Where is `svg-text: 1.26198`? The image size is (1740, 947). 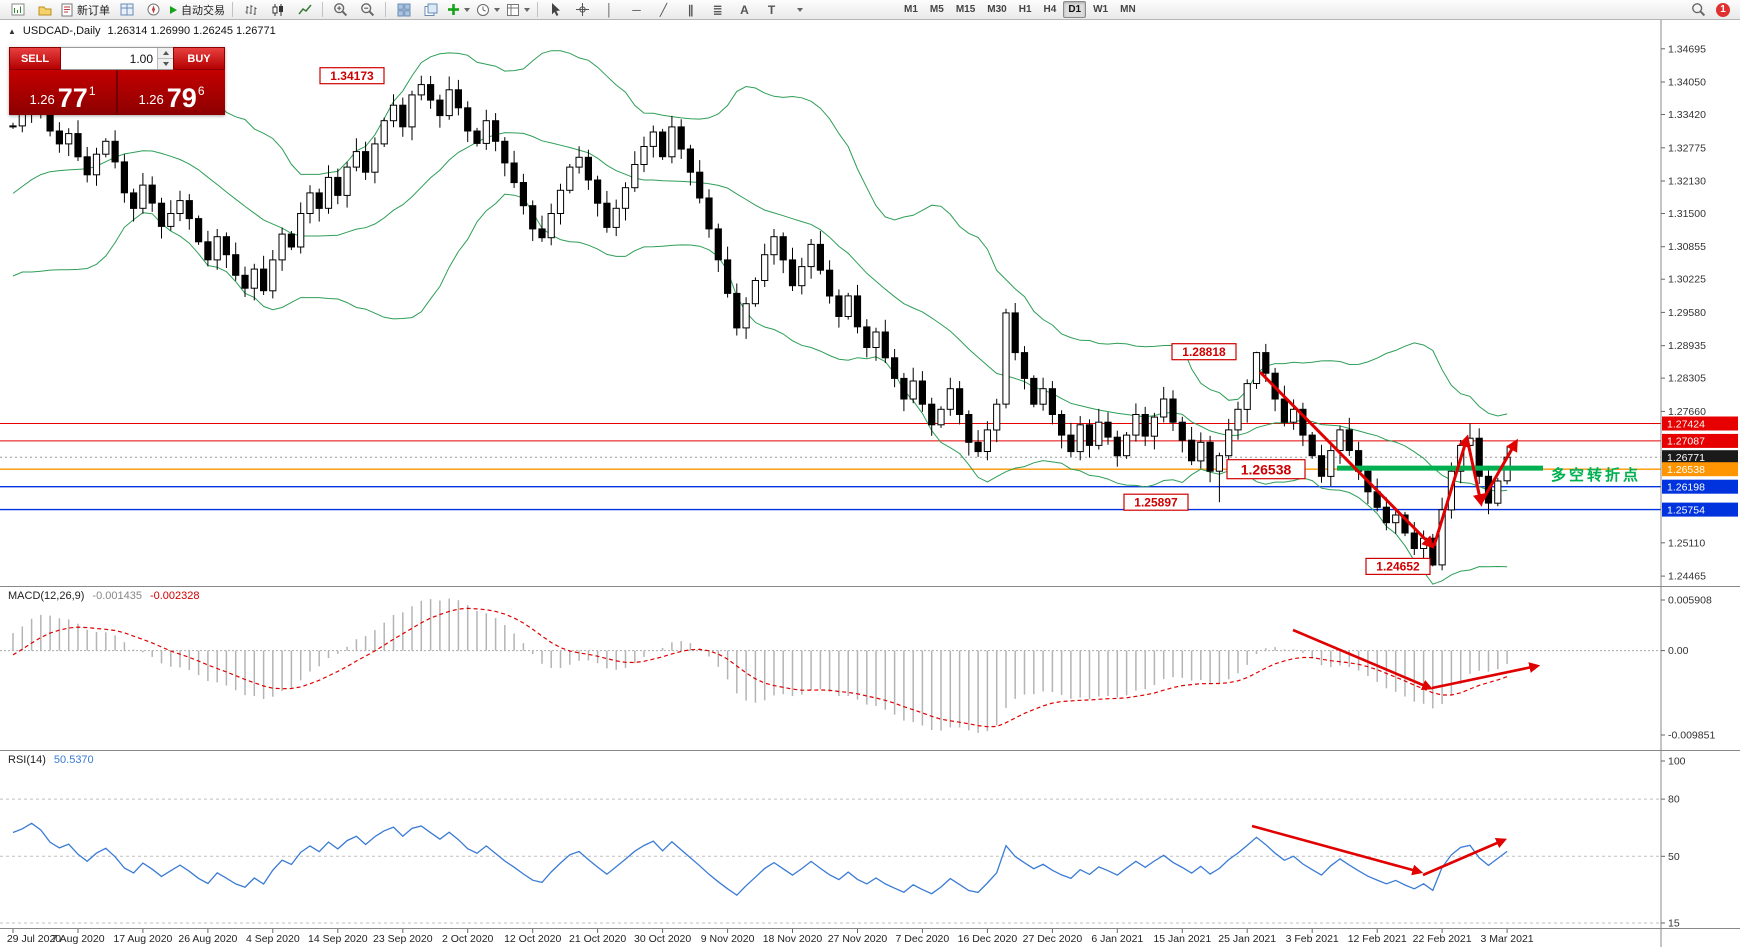 svg-text: 1.26198 is located at coordinates (1686, 488).